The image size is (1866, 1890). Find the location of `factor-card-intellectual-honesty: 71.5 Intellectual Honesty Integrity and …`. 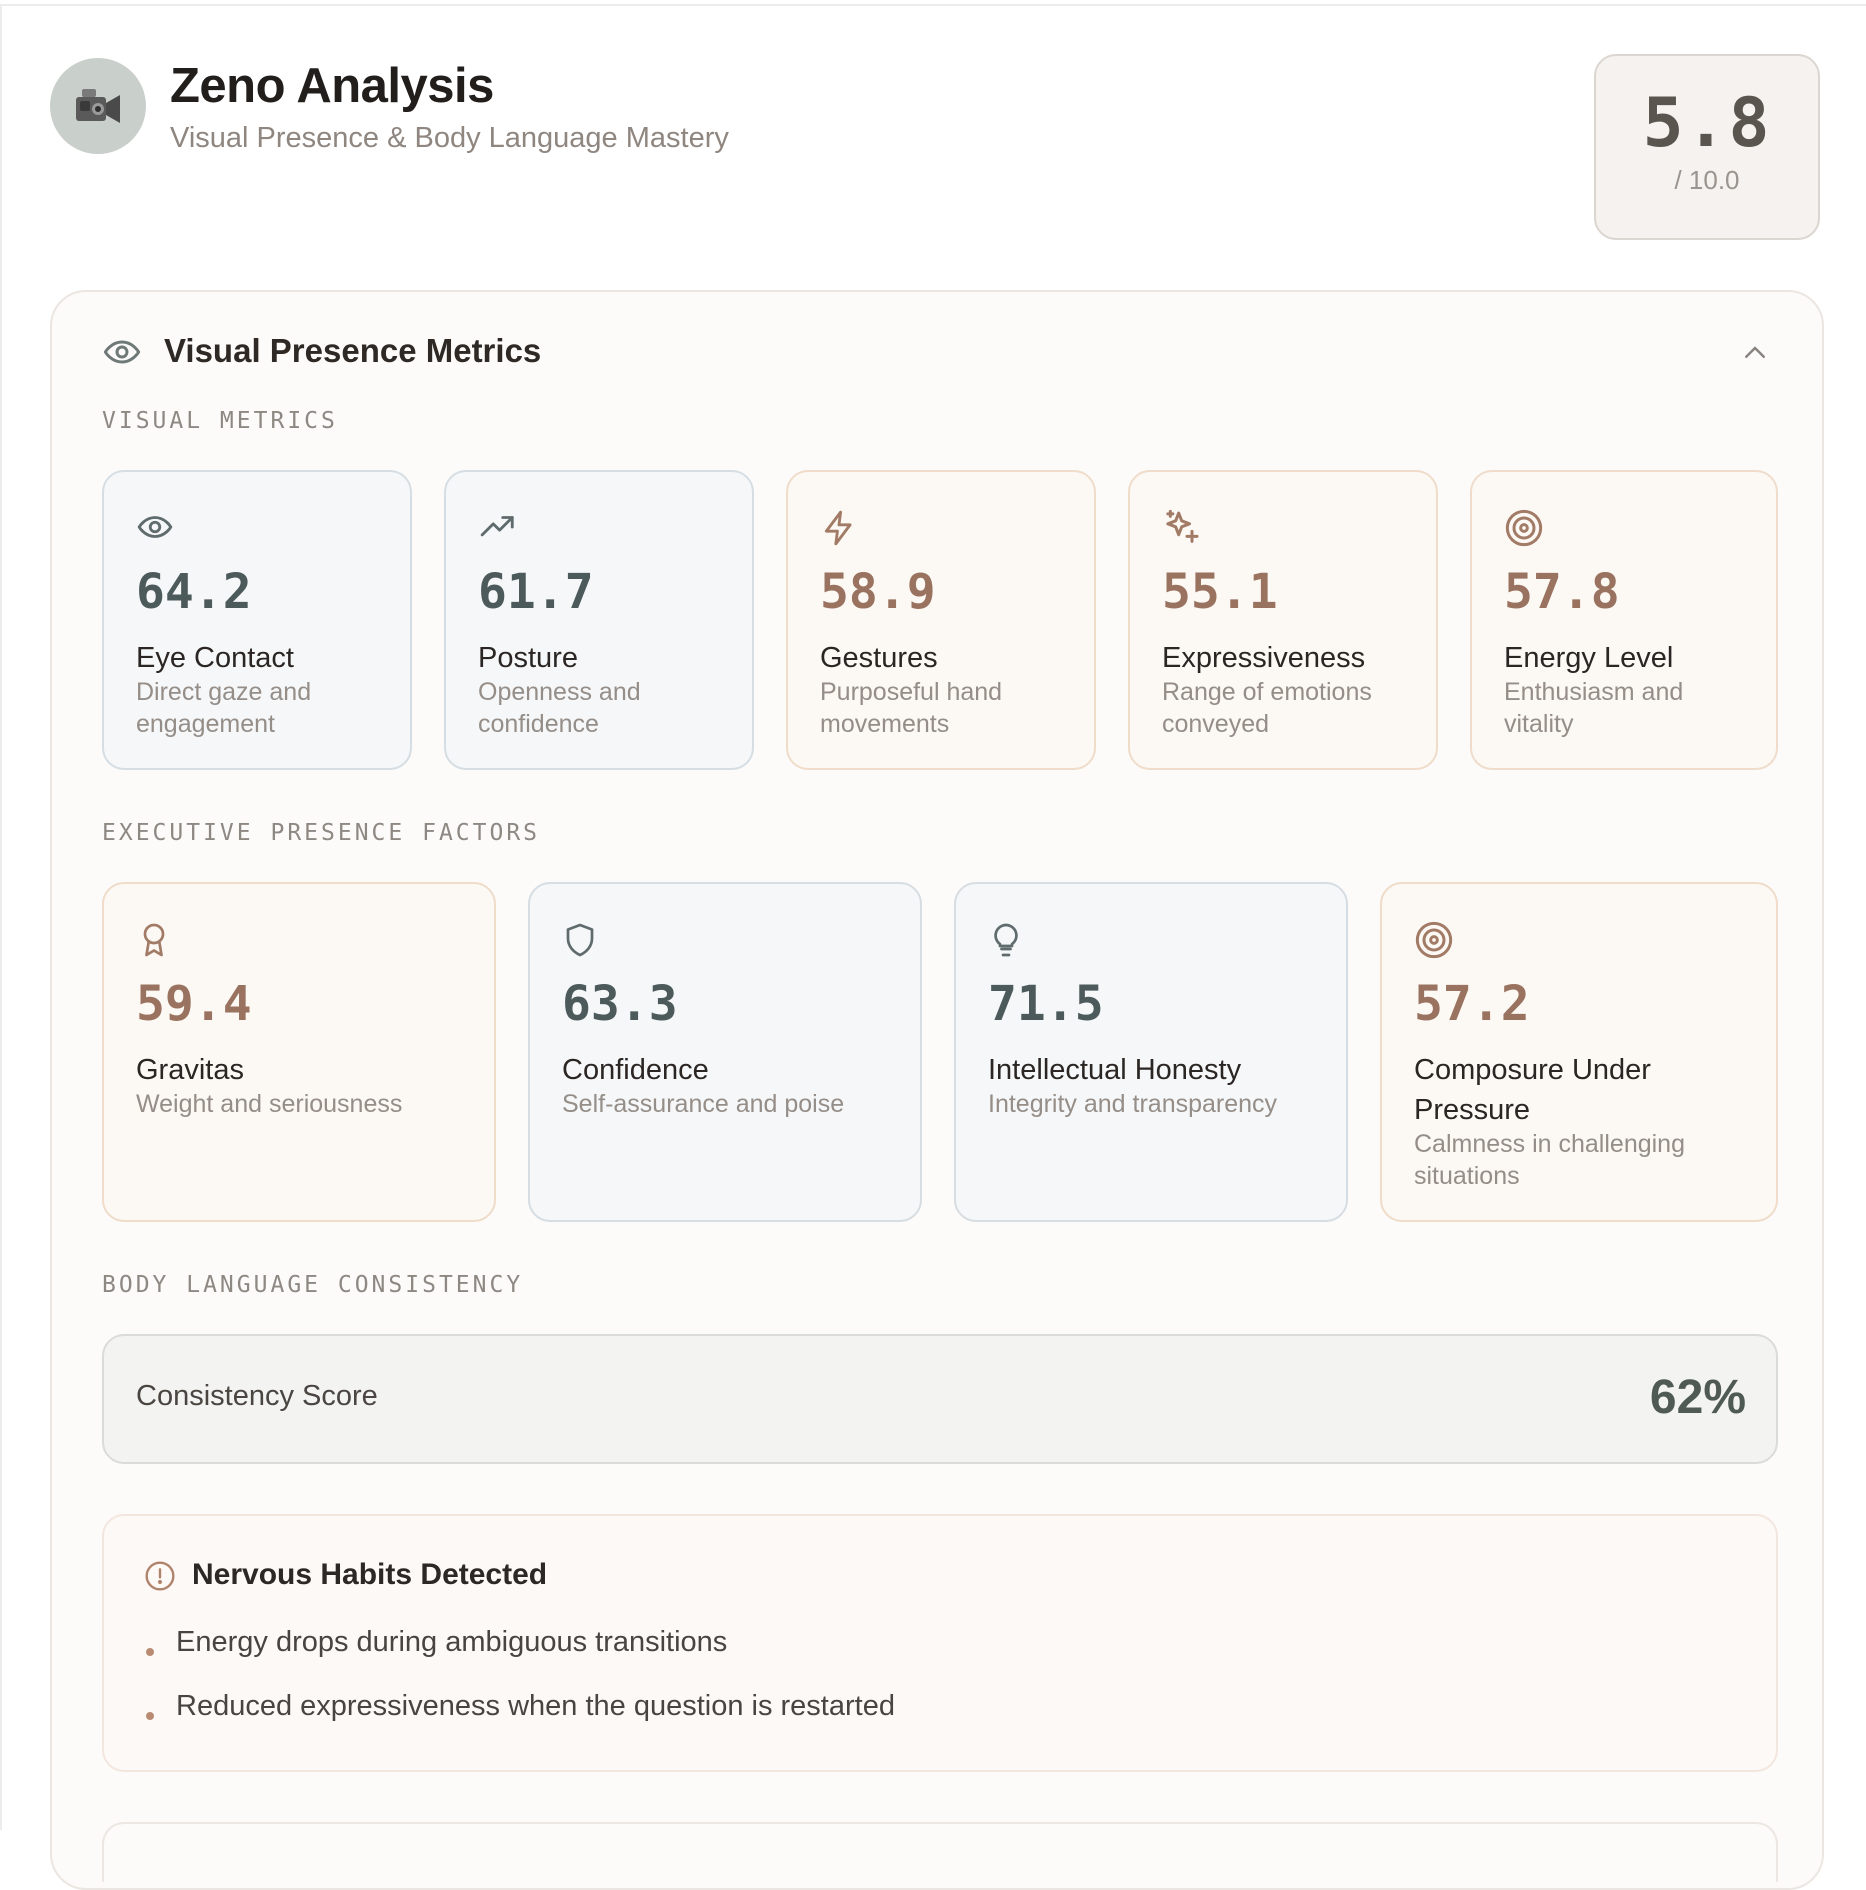

factor-card-intellectual-honesty: 71.5 Intellectual Honesty Integrity and … is located at coordinates (1151, 1052).